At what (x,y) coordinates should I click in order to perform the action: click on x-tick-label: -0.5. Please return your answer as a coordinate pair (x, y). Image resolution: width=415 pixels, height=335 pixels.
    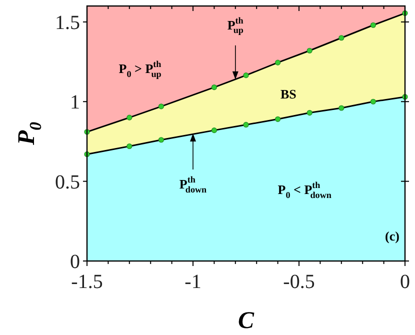
    Looking at the image, I should click on (299, 282).